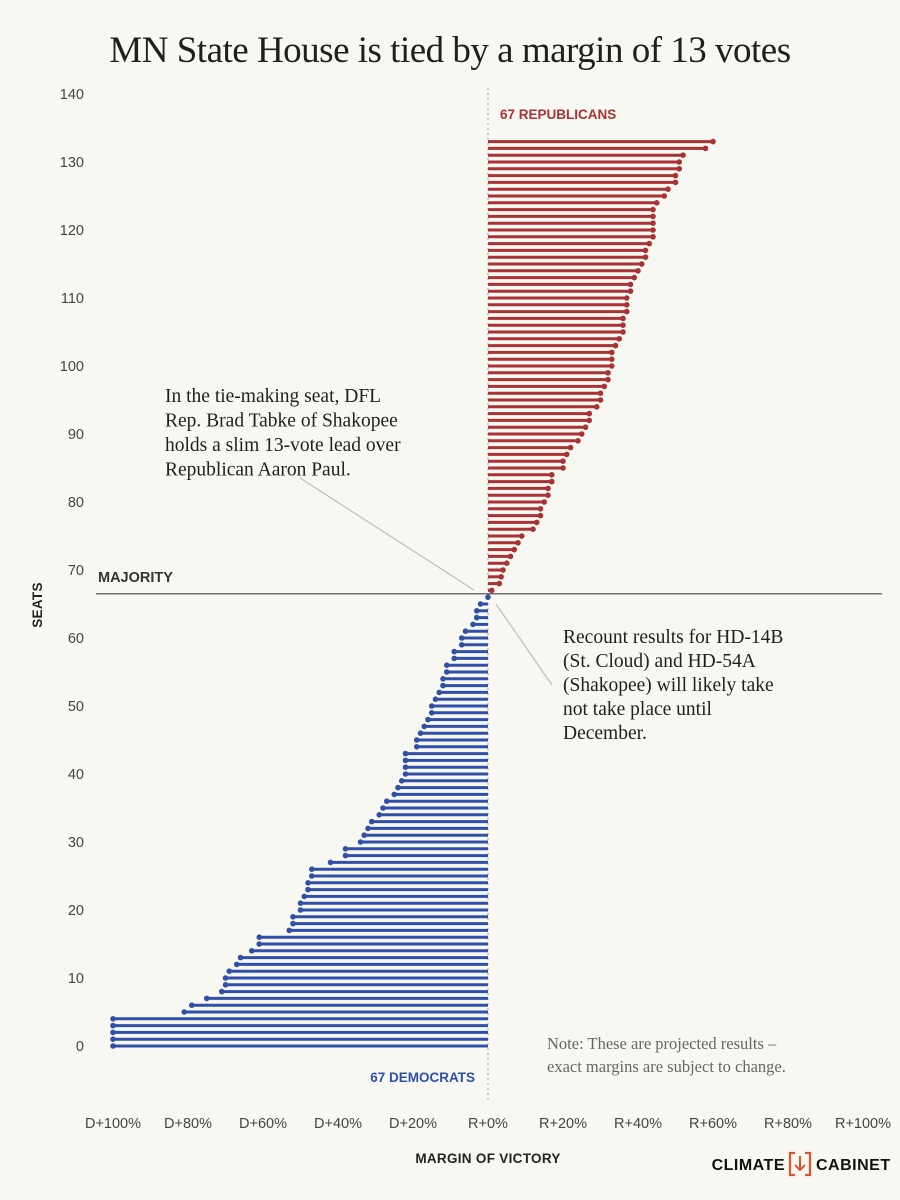  Describe the element at coordinates (413, 1124) in the screenshot. I see `x-tick-label: D+20%` at that location.